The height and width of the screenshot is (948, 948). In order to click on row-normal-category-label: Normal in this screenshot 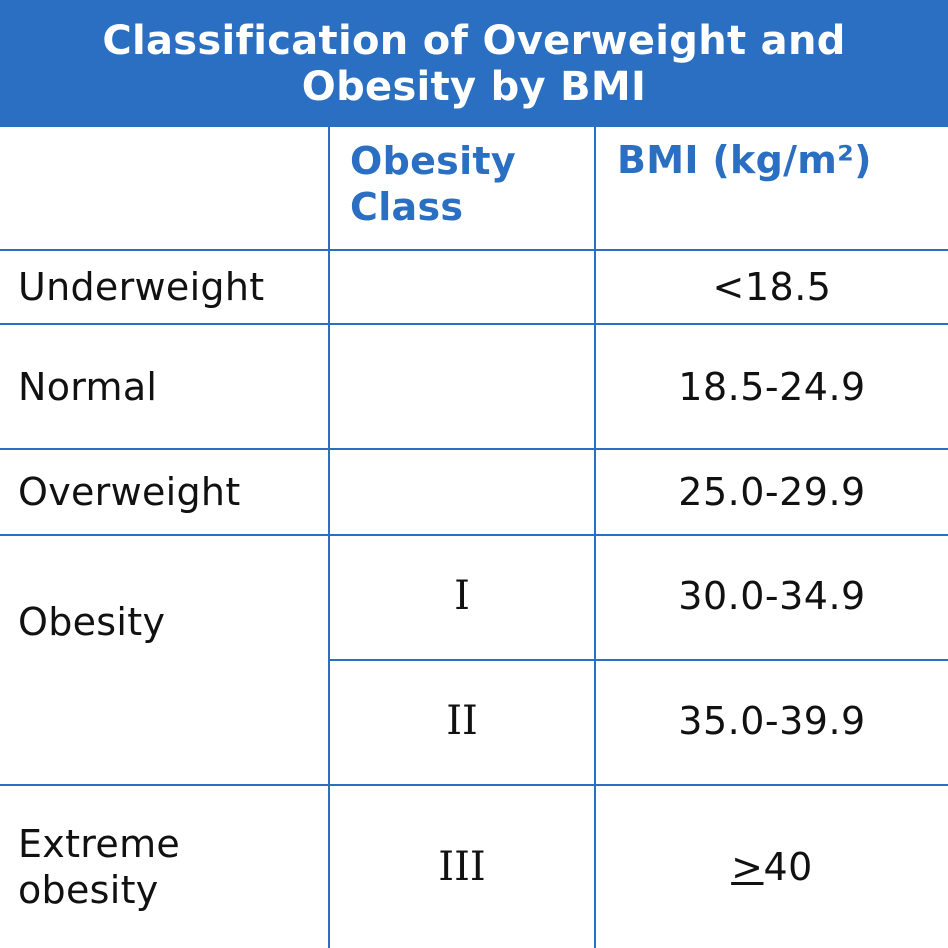, I will do `click(88, 386)`.